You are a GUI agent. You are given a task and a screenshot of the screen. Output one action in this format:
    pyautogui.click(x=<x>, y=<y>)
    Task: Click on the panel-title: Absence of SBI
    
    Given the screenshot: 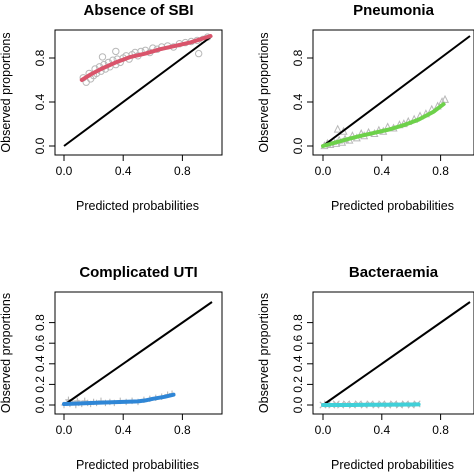 What is the action you would take?
    pyautogui.click(x=138, y=10)
    